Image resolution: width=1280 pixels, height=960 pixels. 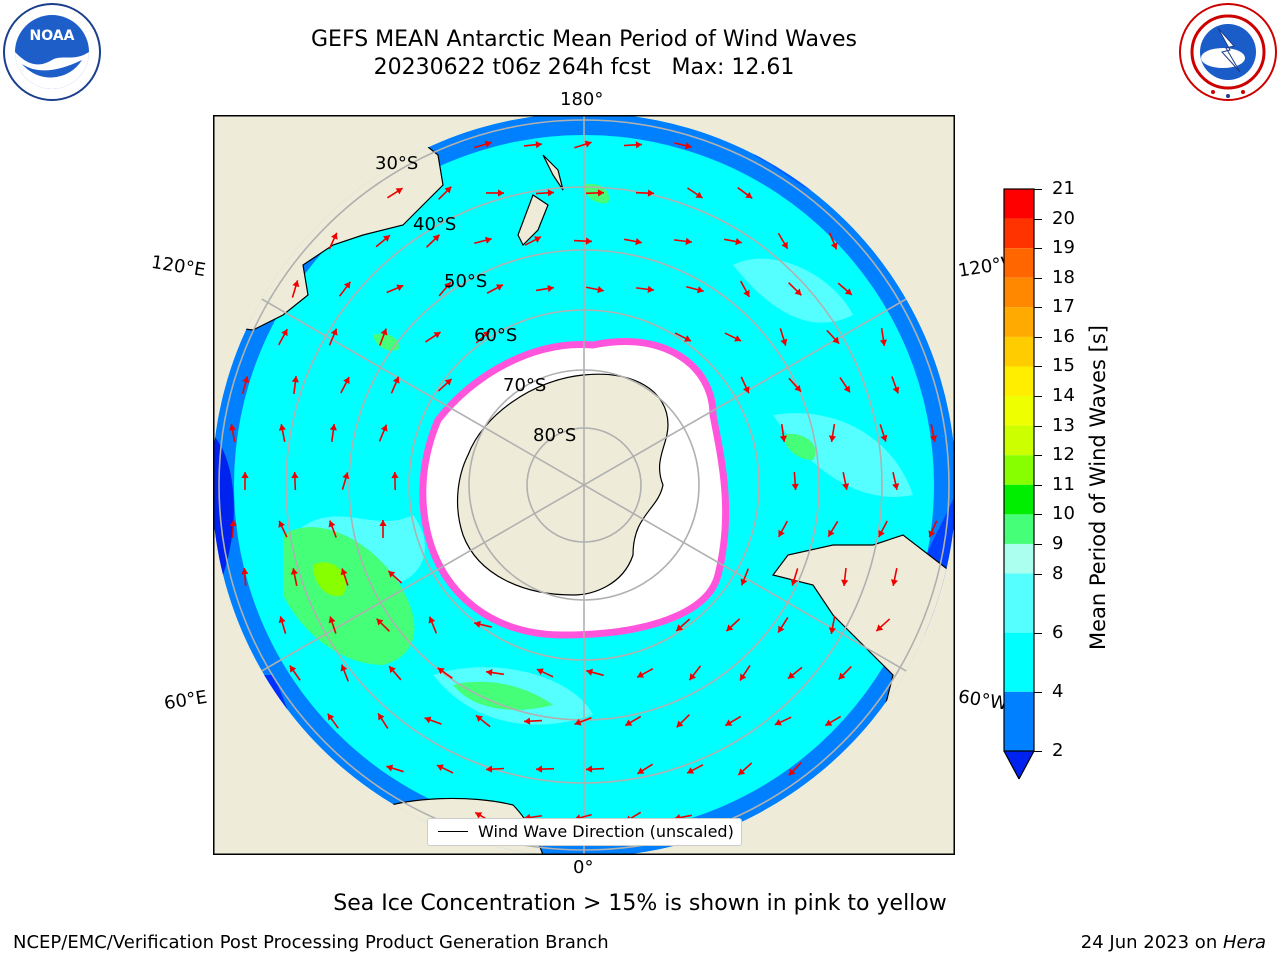 What do you see at coordinates (540, 200) in the screenshot?
I see `new-zealand-landmass` at bounding box center [540, 200].